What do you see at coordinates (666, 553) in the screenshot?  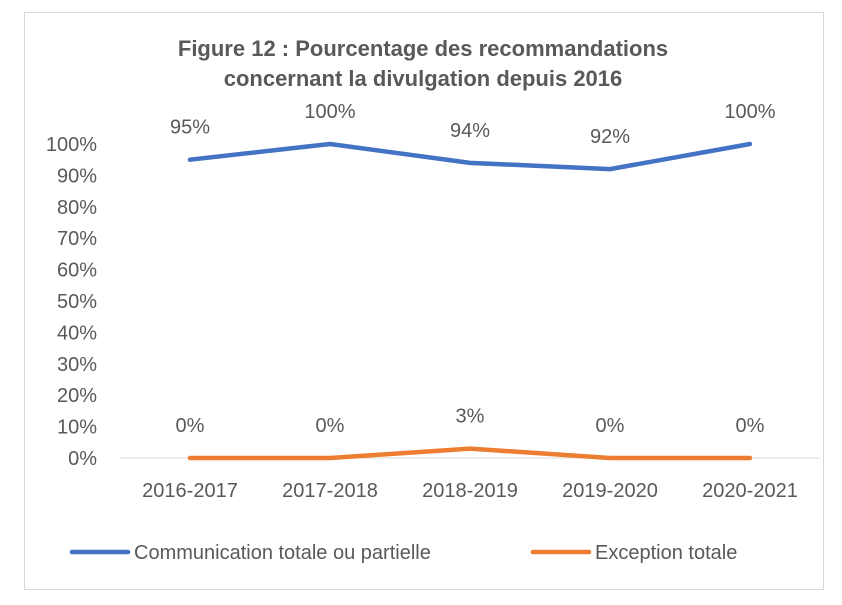 I see `legend-label: Exception totale` at bounding box center [666, 553].